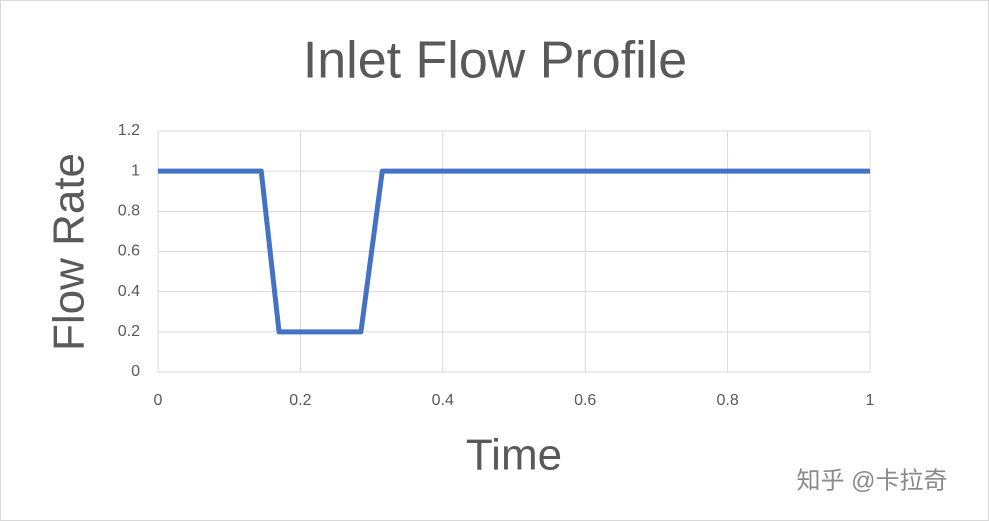  Describe the element at coordinates (129, 211) in the screenshot. I see `y-tick-label: 0.8` at that location.